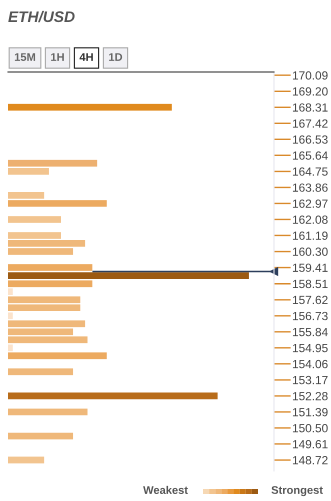 This screenshot has width=331, height=501. What do you see at coordinates (310, 316) in the screenshot?
I see `y-tick-label: 156.73` at bounding box center [310, 316].